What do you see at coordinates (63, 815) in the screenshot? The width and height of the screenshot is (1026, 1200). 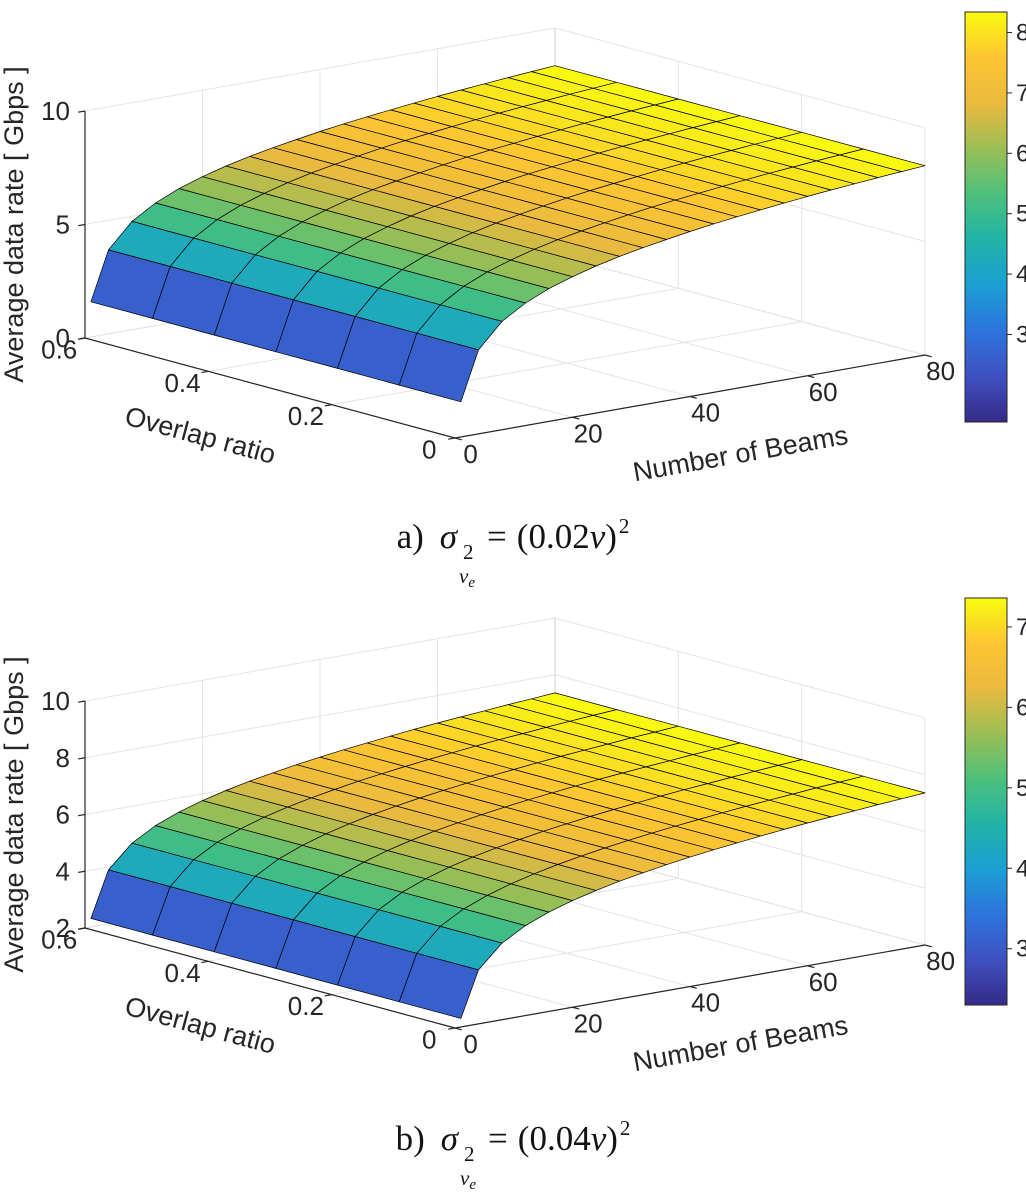 I see `z-tick-label: 6` at bounding box center [63, 815].